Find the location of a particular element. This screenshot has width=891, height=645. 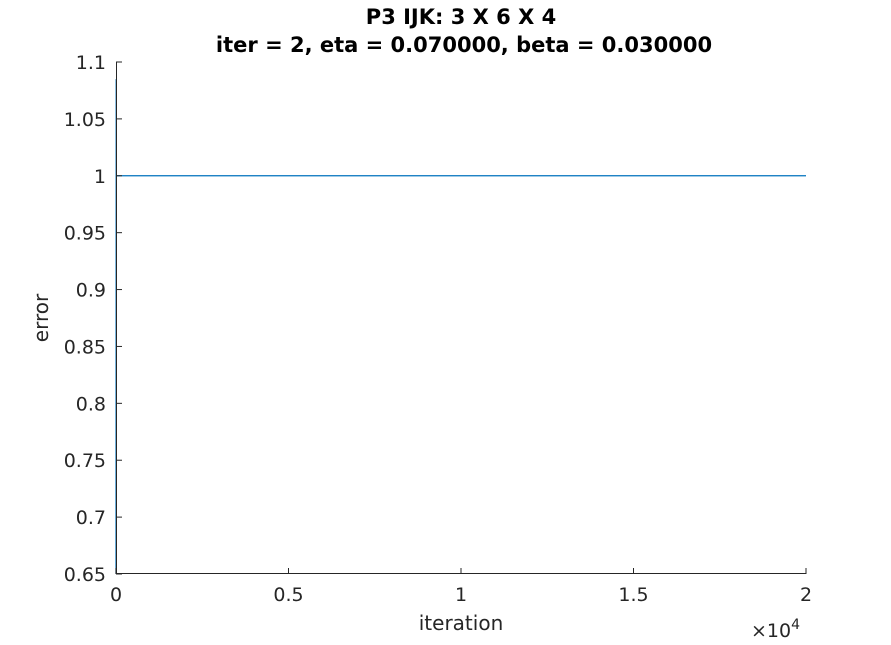

y-tick-label: 0.7 is located at coordinates (91, 518).